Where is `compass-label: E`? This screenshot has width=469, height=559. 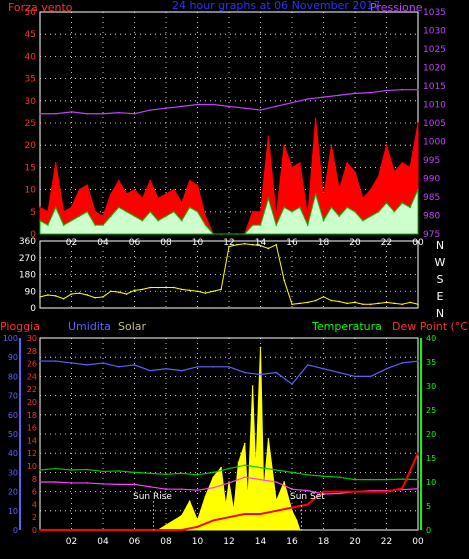 compass-label: E is located at coordinates (440, 296).